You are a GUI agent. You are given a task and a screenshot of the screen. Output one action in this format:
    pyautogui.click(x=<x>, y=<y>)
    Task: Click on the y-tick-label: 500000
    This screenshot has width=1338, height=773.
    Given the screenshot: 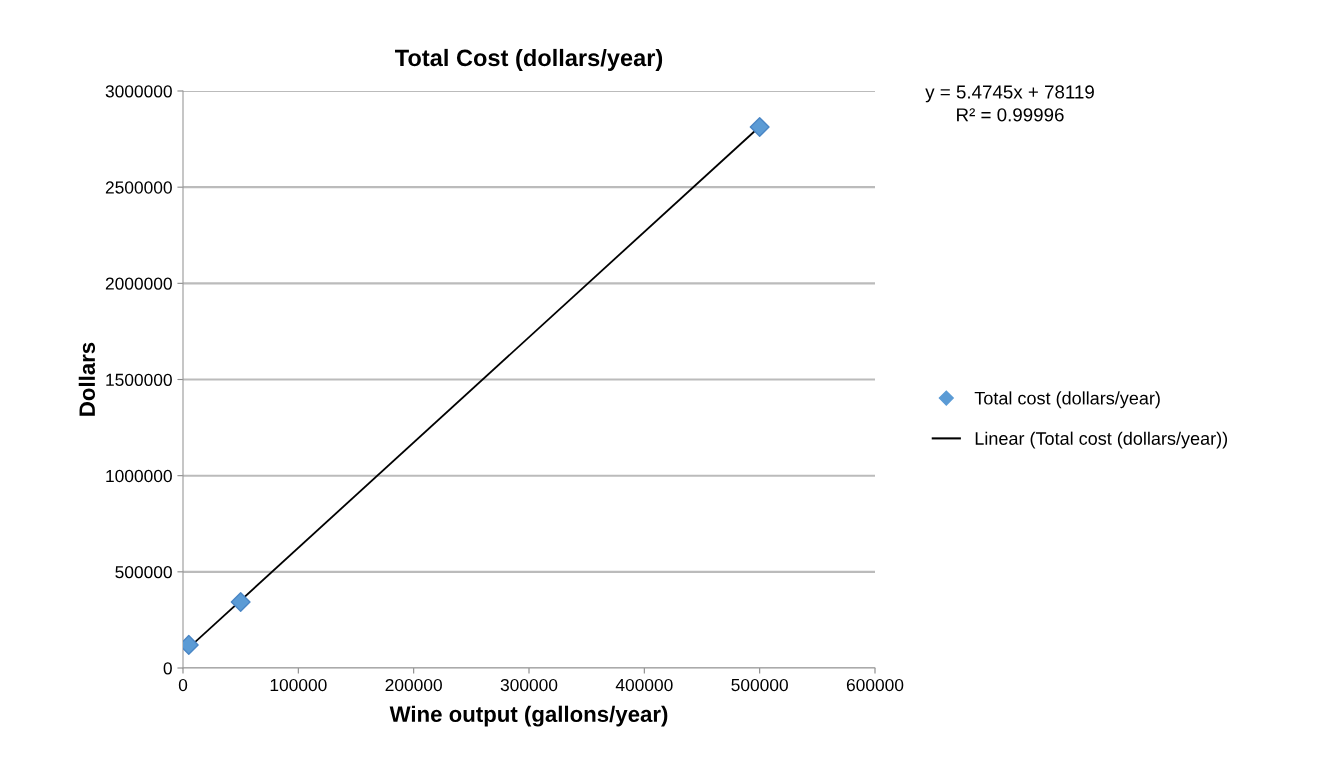 What is the action you would take?
    pyautogui.click(x=143, y=572)
    